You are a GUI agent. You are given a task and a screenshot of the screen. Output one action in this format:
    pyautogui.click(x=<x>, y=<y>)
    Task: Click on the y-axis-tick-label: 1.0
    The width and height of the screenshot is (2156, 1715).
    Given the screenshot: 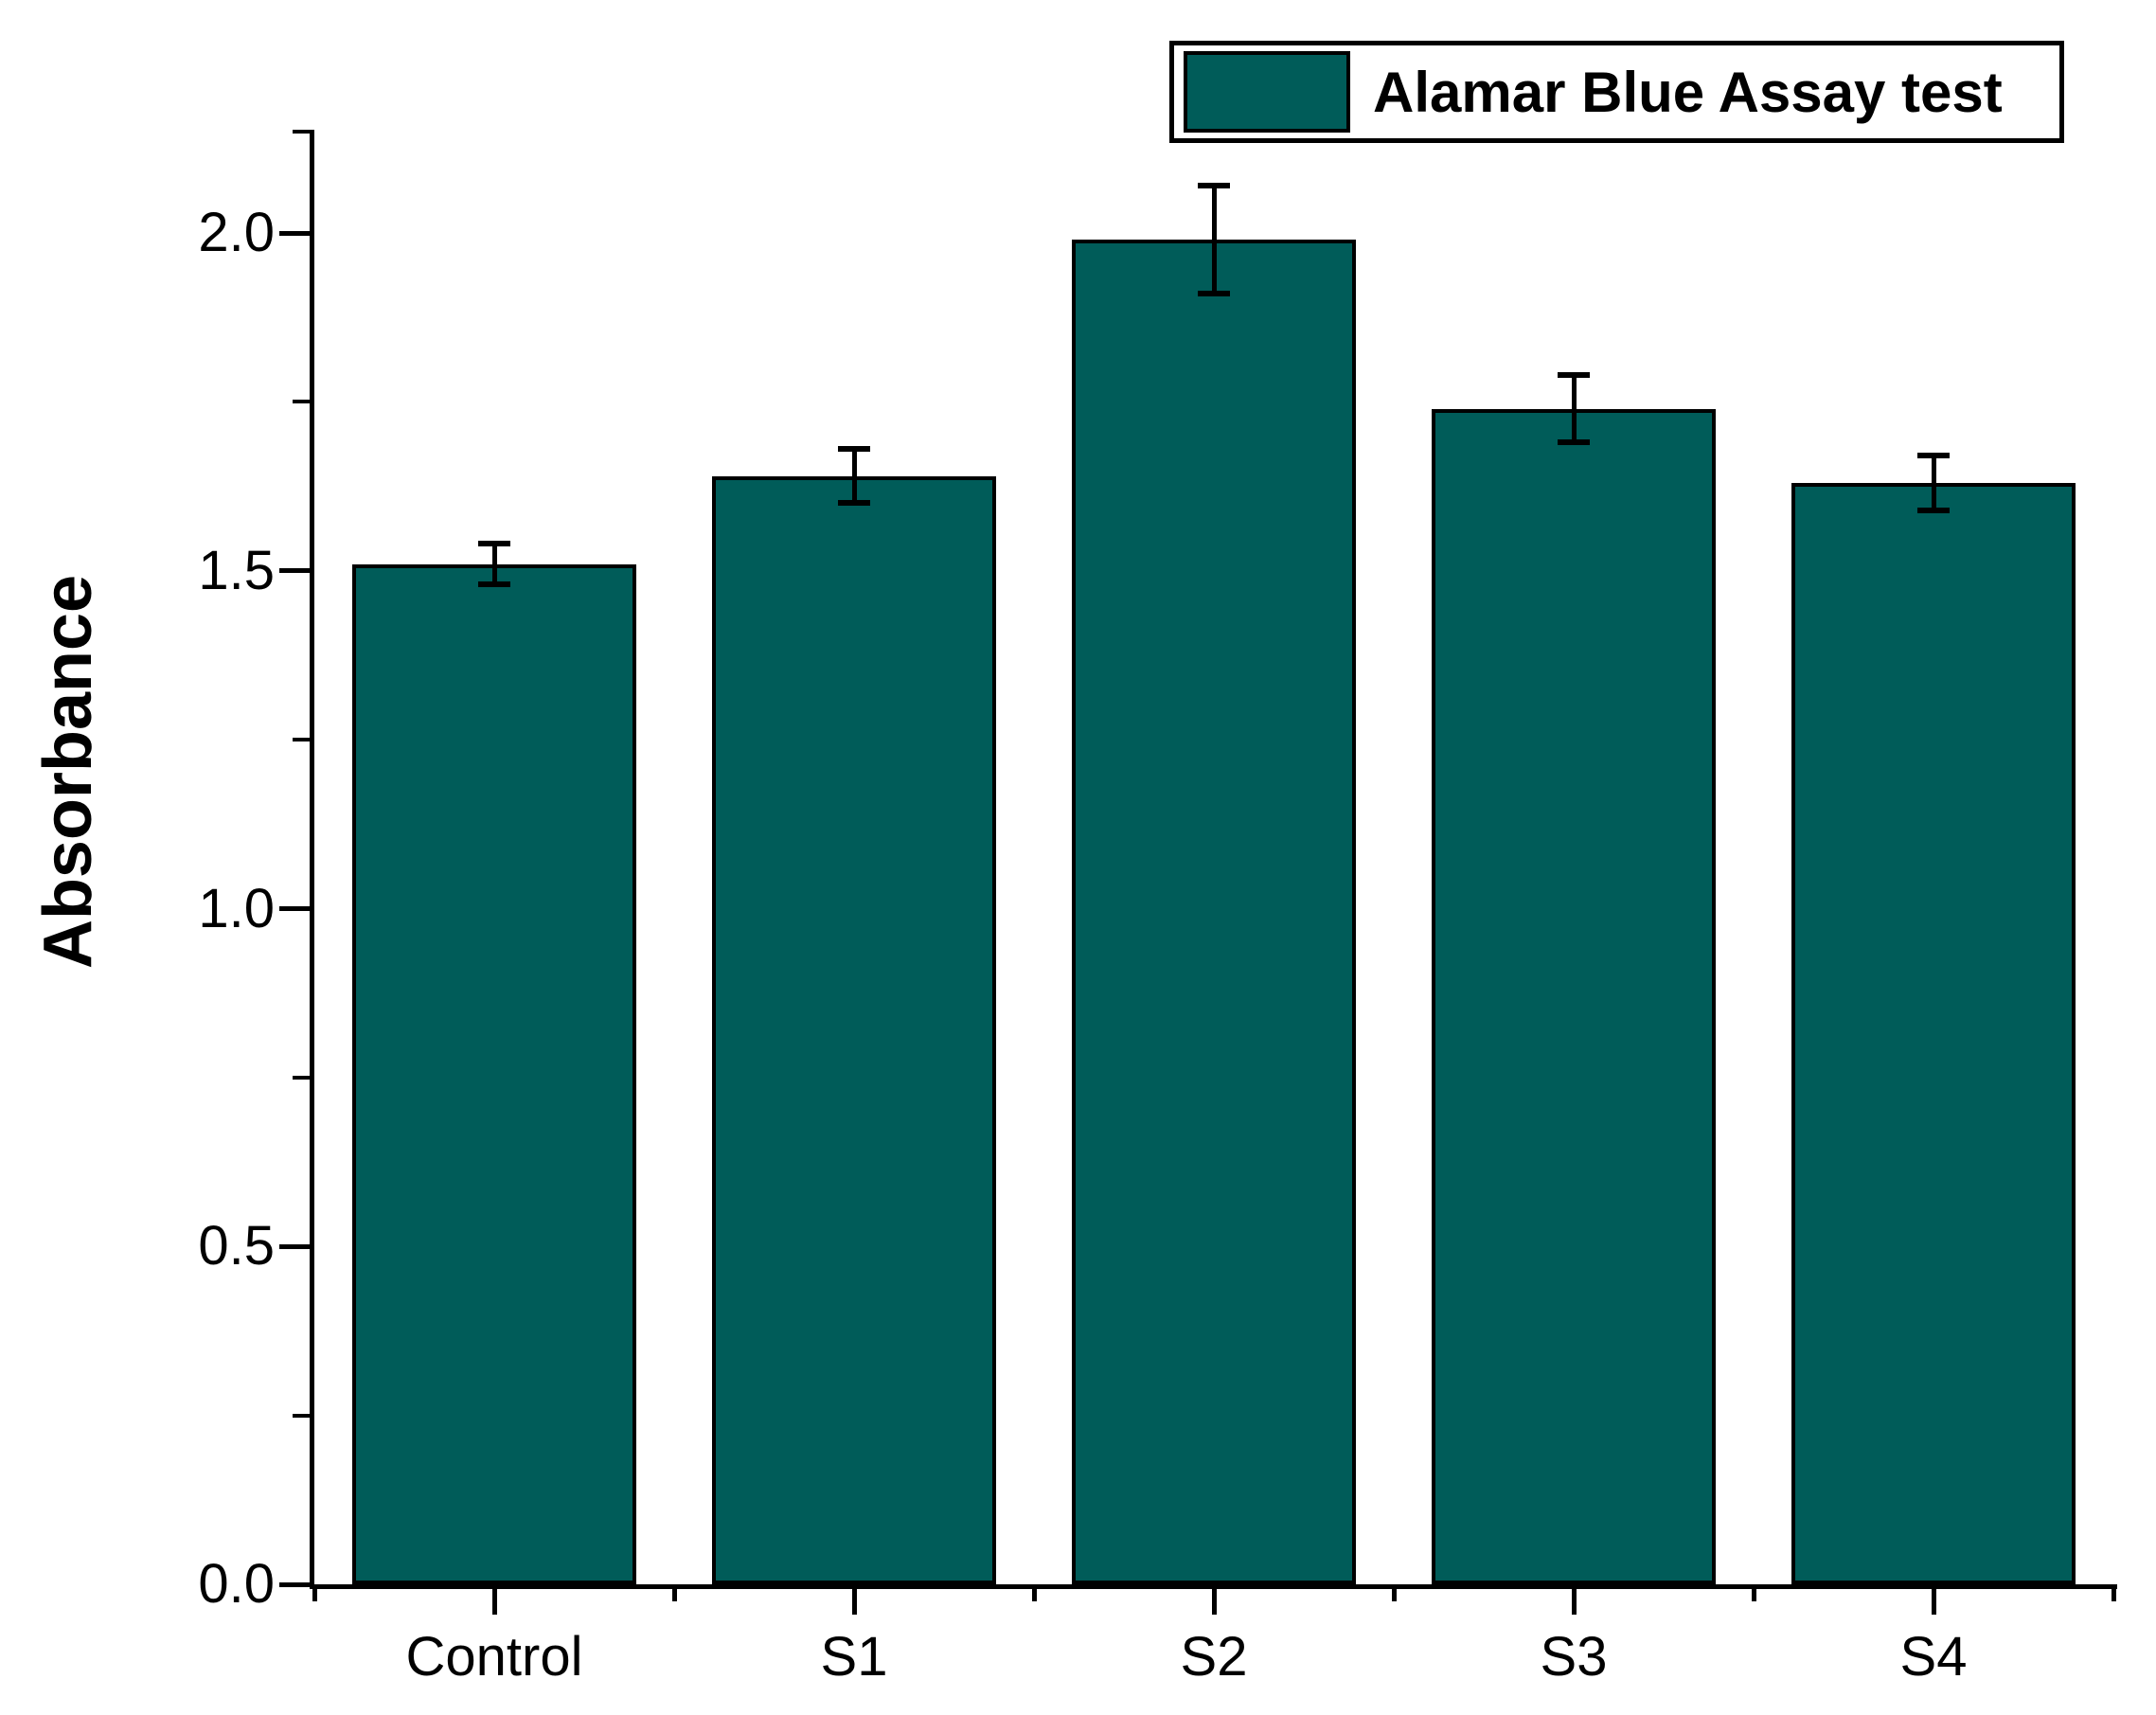 What is the action you would take?
    pyautogui.click(x=236, y=908)
    